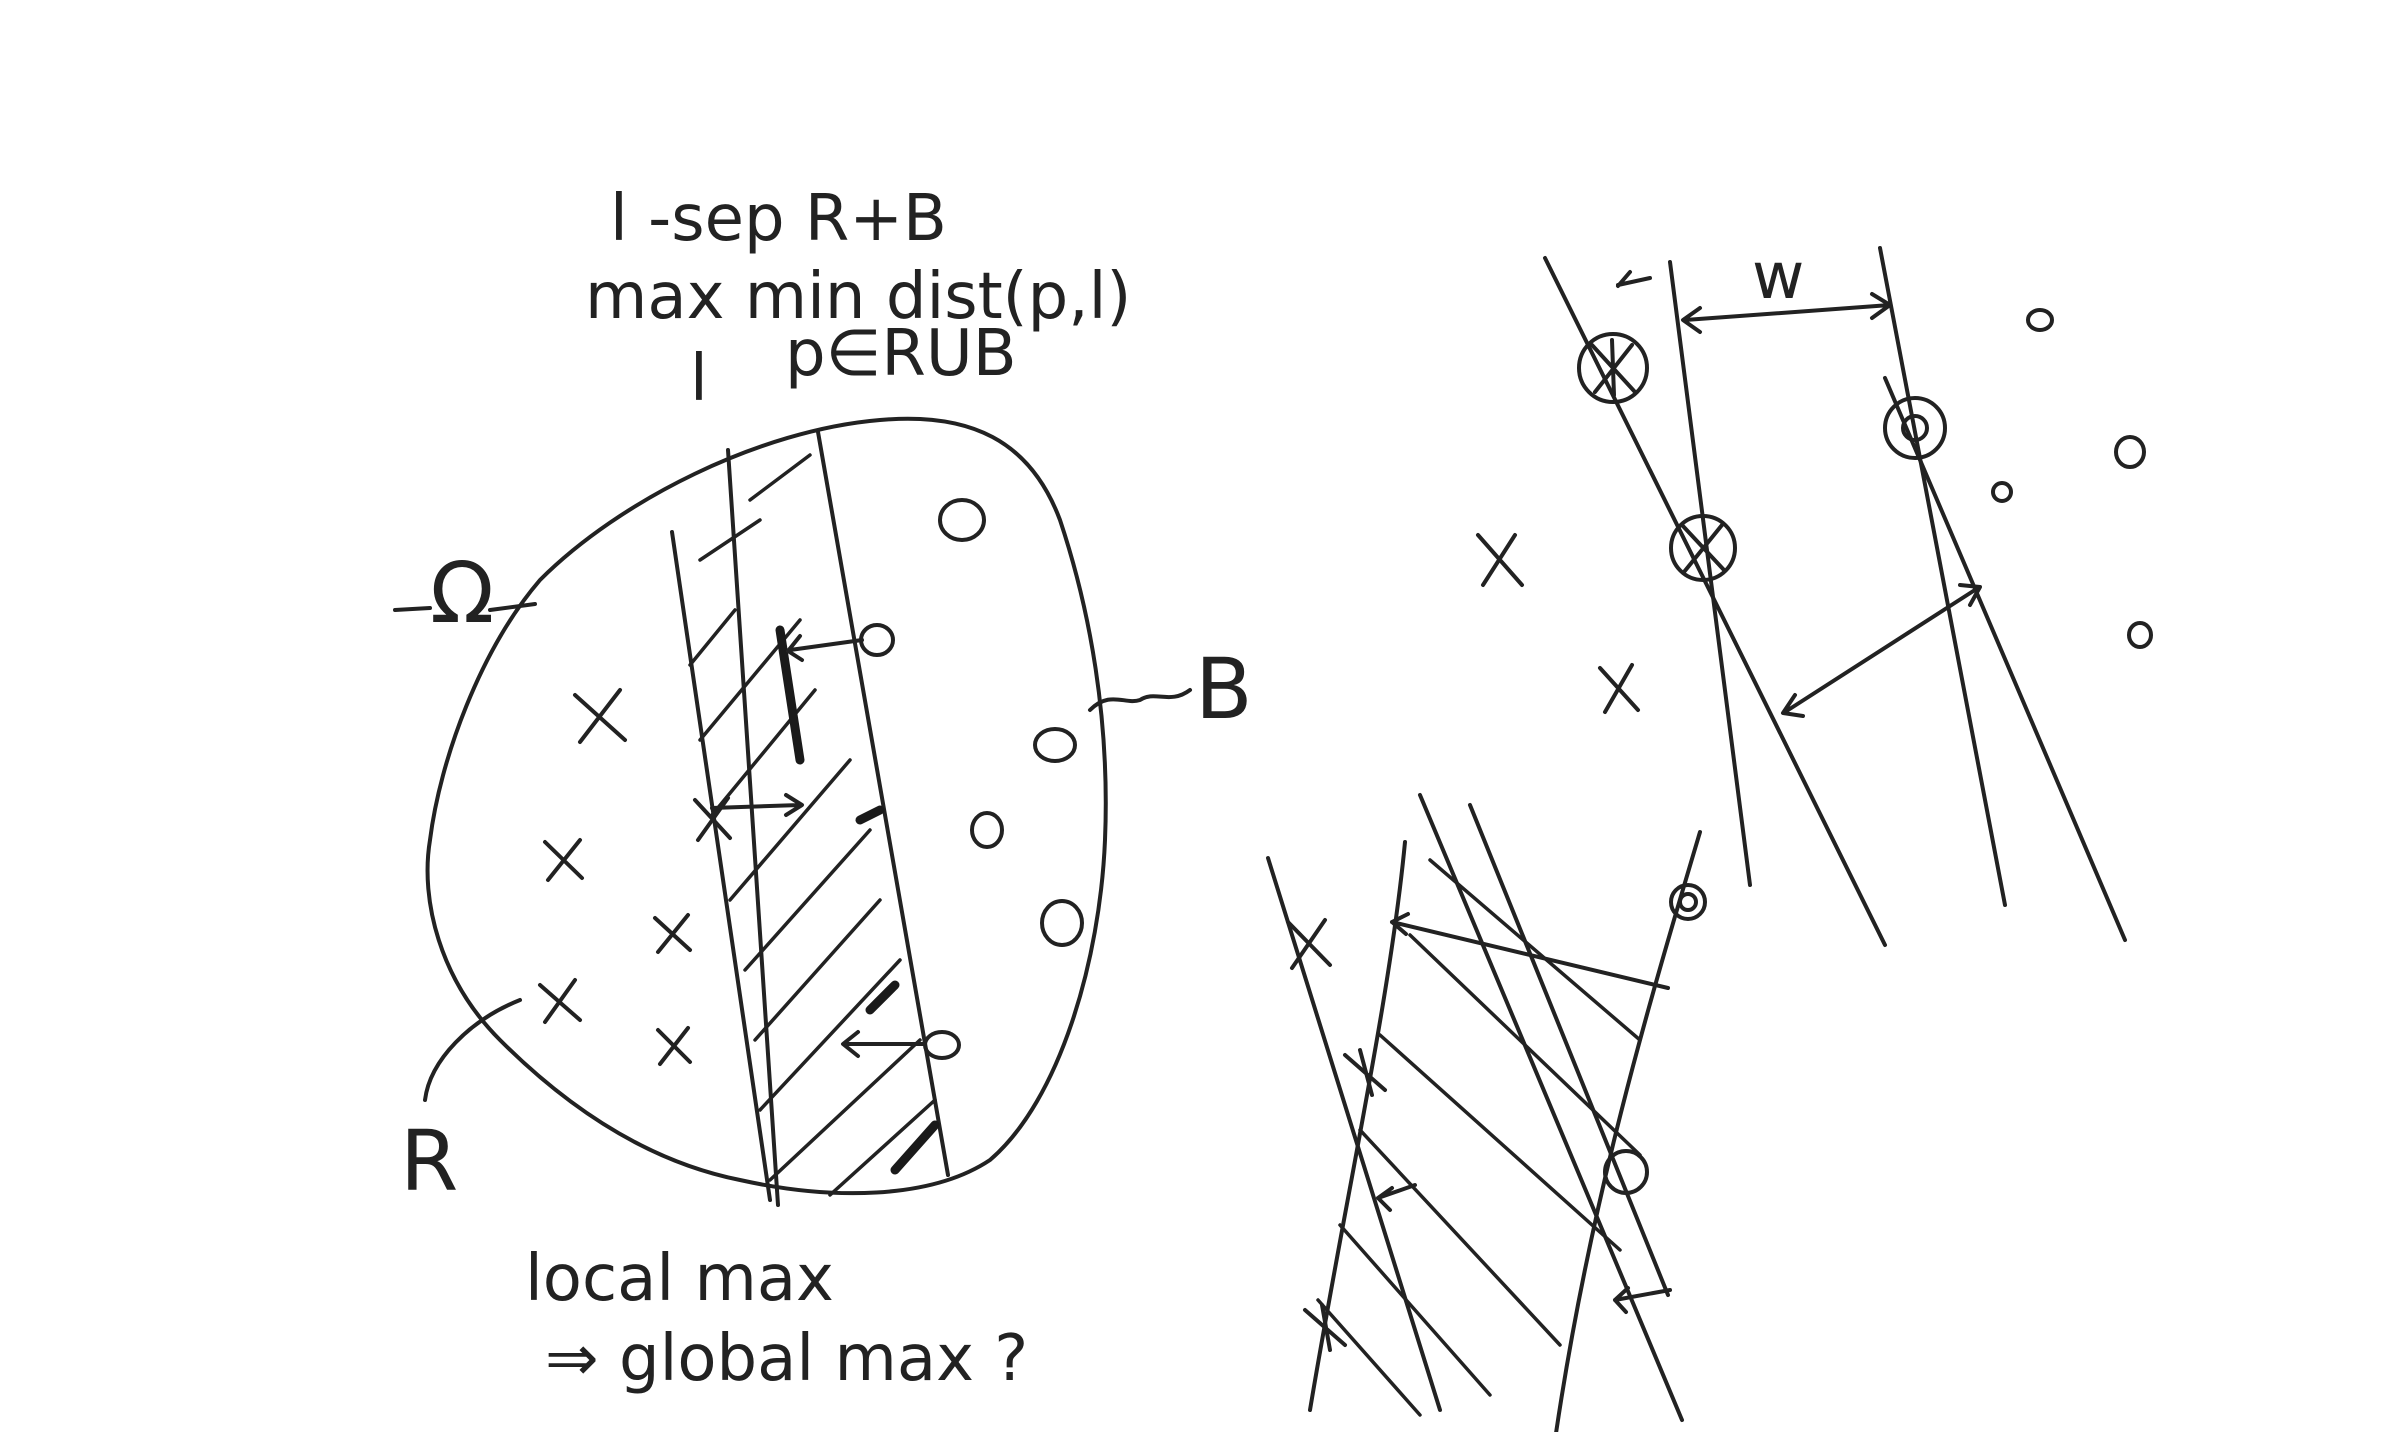 This screenshot has height=1432, width=2388. Describe the element at coordinates (472, 1050) in the screenshot. I see `r-leader` at that location.